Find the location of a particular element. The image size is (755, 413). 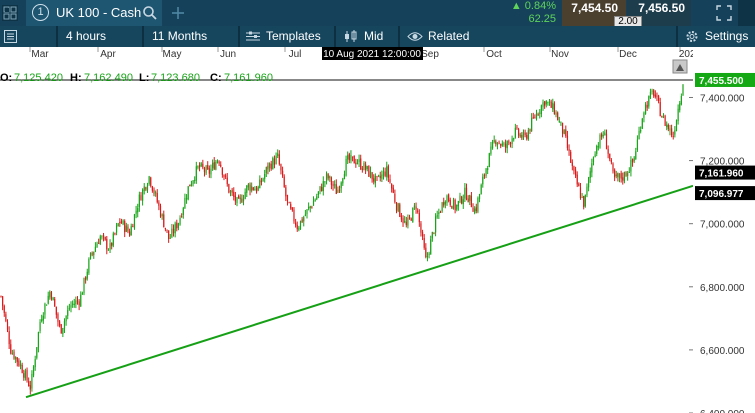

price-type-selector: Mid is located at coordinates (374, 36).